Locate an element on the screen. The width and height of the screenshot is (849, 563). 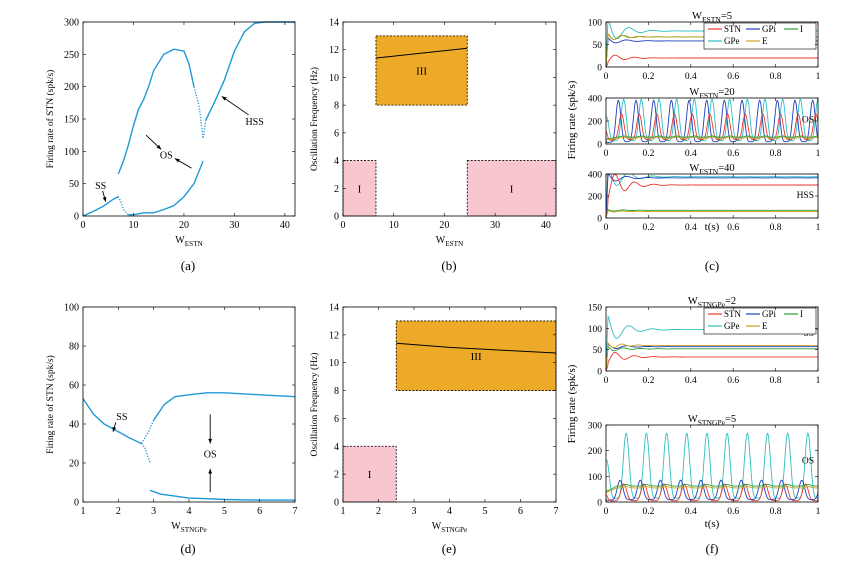
y-tick-label: 2 is located at coordinates (336, 189).